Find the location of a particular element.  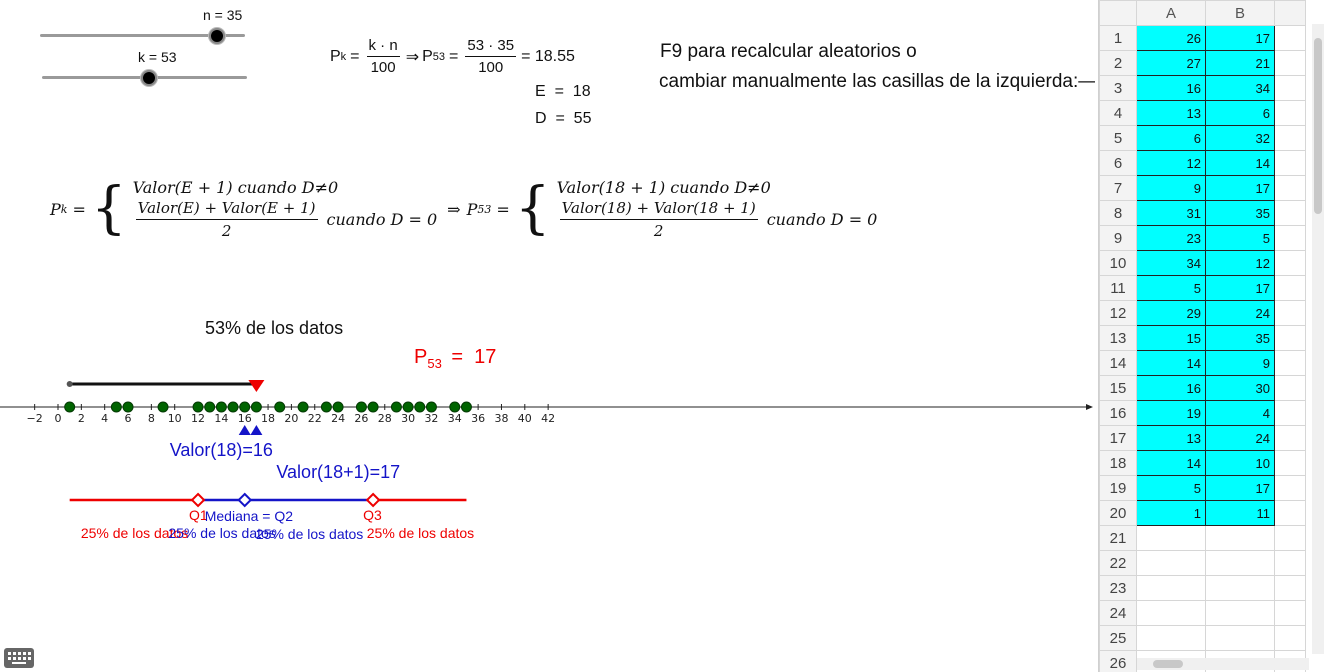

row-header: 25 is located at coordinates (1118, 638).